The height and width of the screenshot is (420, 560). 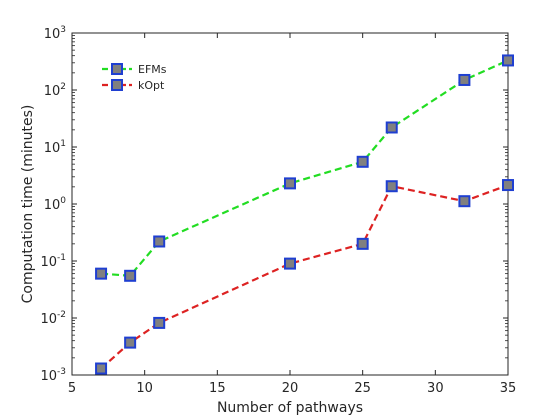 I want to click on x-tick-label: 15, so click(x=217, y=388).